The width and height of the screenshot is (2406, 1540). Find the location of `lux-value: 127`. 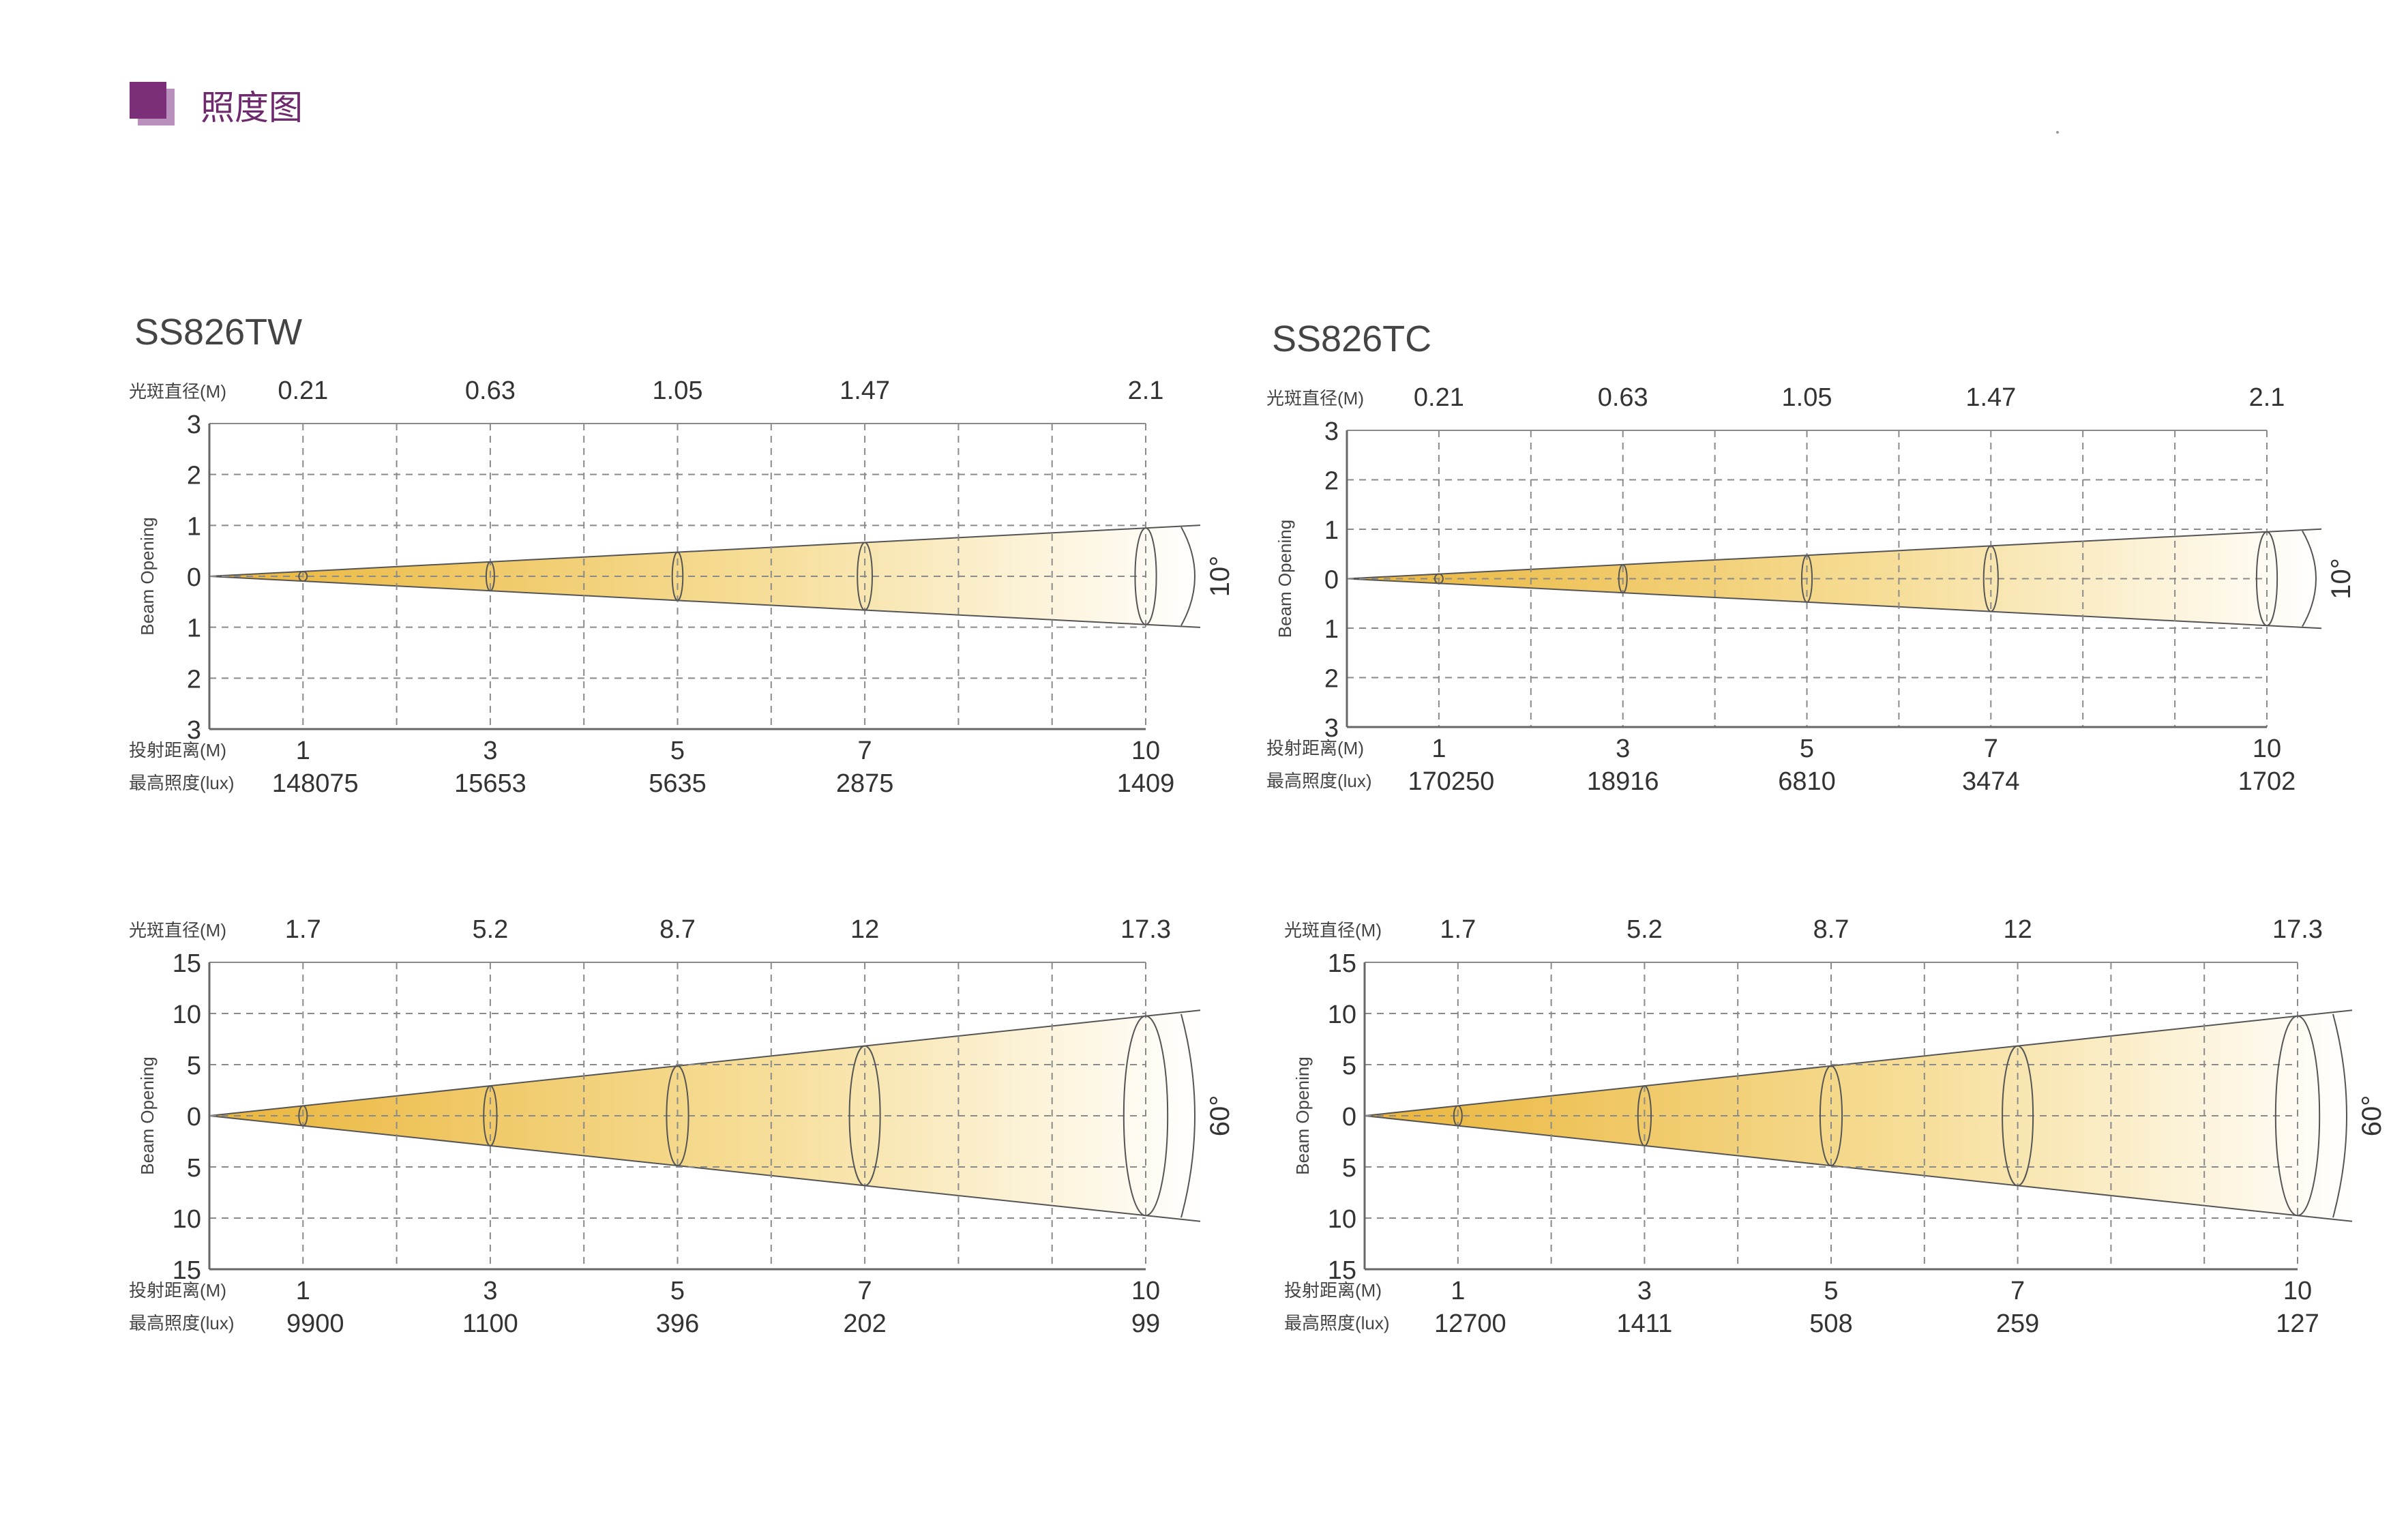

lux-value: 127 is located at coordinates (2297, 1324).